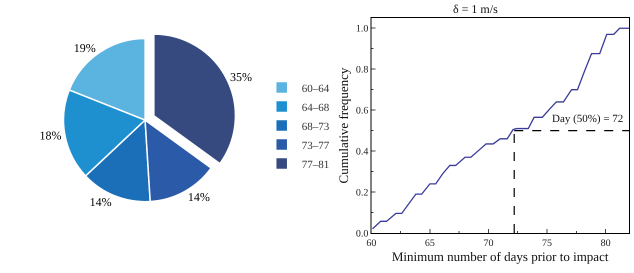  I want to click on y-tick-label: 1.0, so click(362, 29).